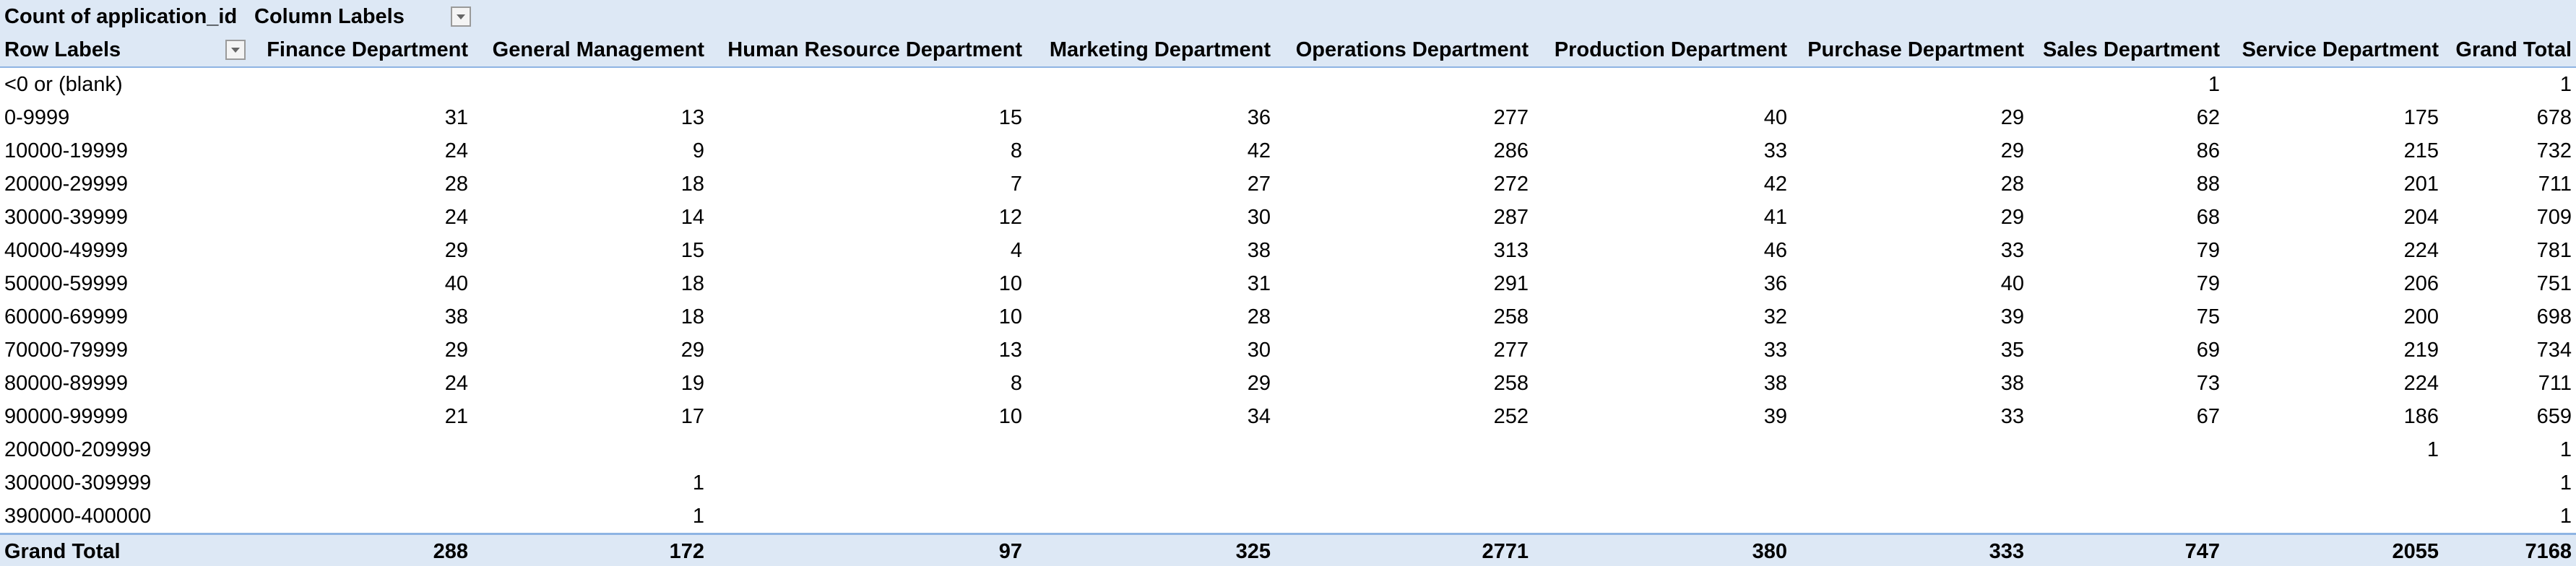 Image resolution: width=2576 pixels, height=566 pixels. What do you see at coordinates (1288, 85) in the screenshot?
I see `data-row: <0 or (blank) 1 1` at bounding box center [1288, 85].